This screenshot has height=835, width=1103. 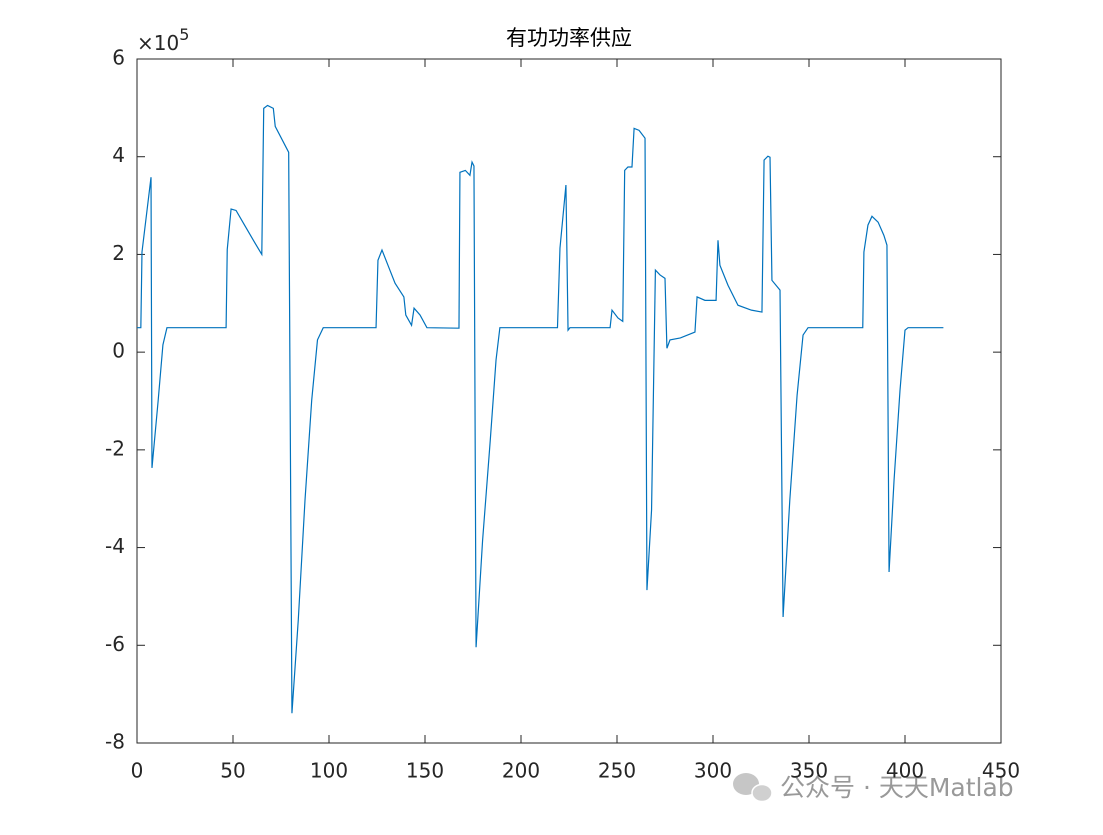 I want to click on x-tick-label: 100, so click(x=329, y=771).